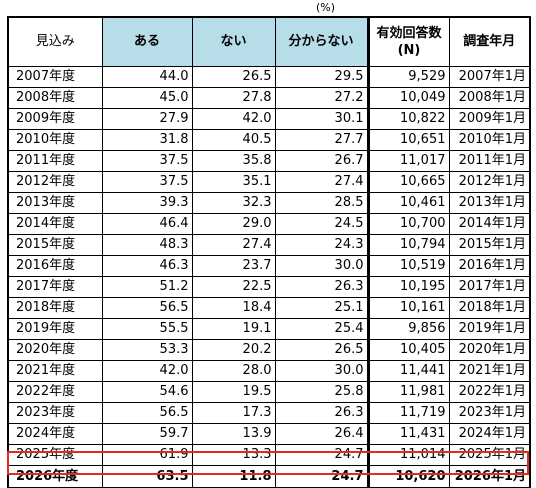 Image resolution: width=536 pixels, height=488 pixels. Describe the element at coordinates (147, 392) in the screenshot. I see `cell-yes: 54.6` at that location.